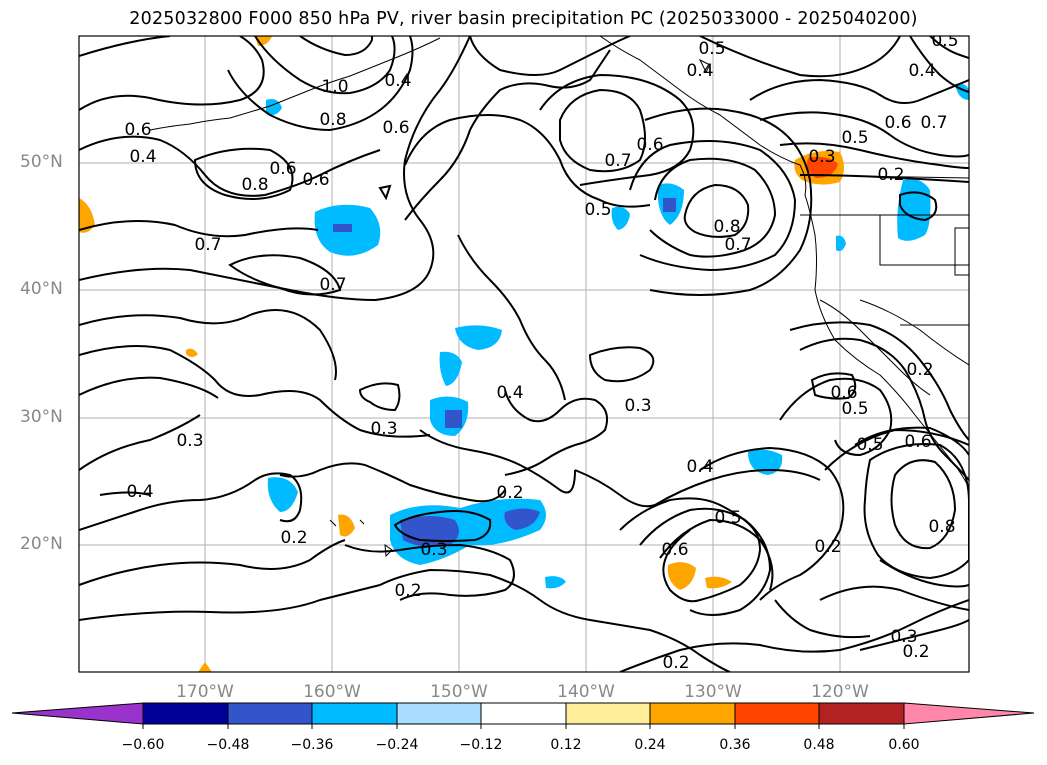  Describe the element at coordinates (713, 692) in the screenshot. I see `lon-label: 130°W` at that location.